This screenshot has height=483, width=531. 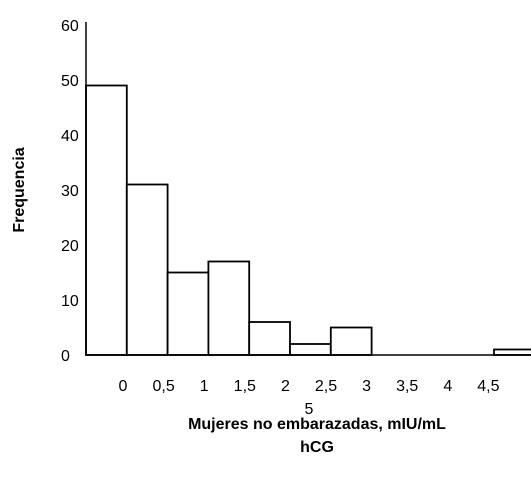 I want to click on y-tick-labels: 0 10 20 30 40 50 60, so click(x=70, y=191).